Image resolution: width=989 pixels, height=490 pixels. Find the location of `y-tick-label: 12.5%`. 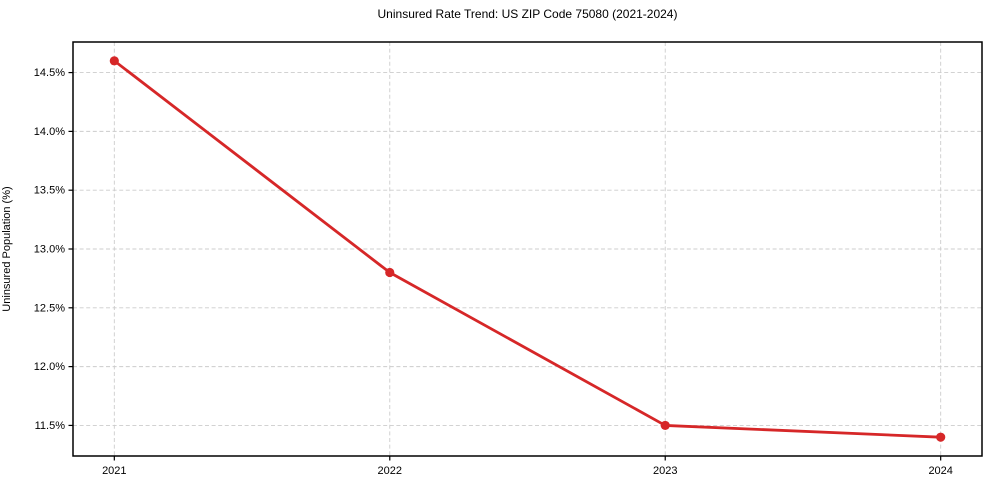

y-tick-label: 12.5% is located at coordinates (49, 308).